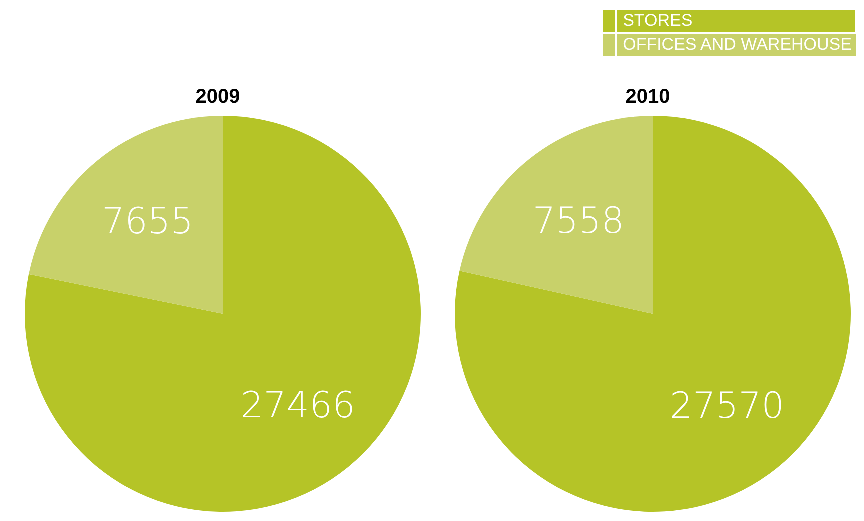  Describe the element at coordinates (218, 97) in the screenshot. I see `chart-title: 2009` at that location.